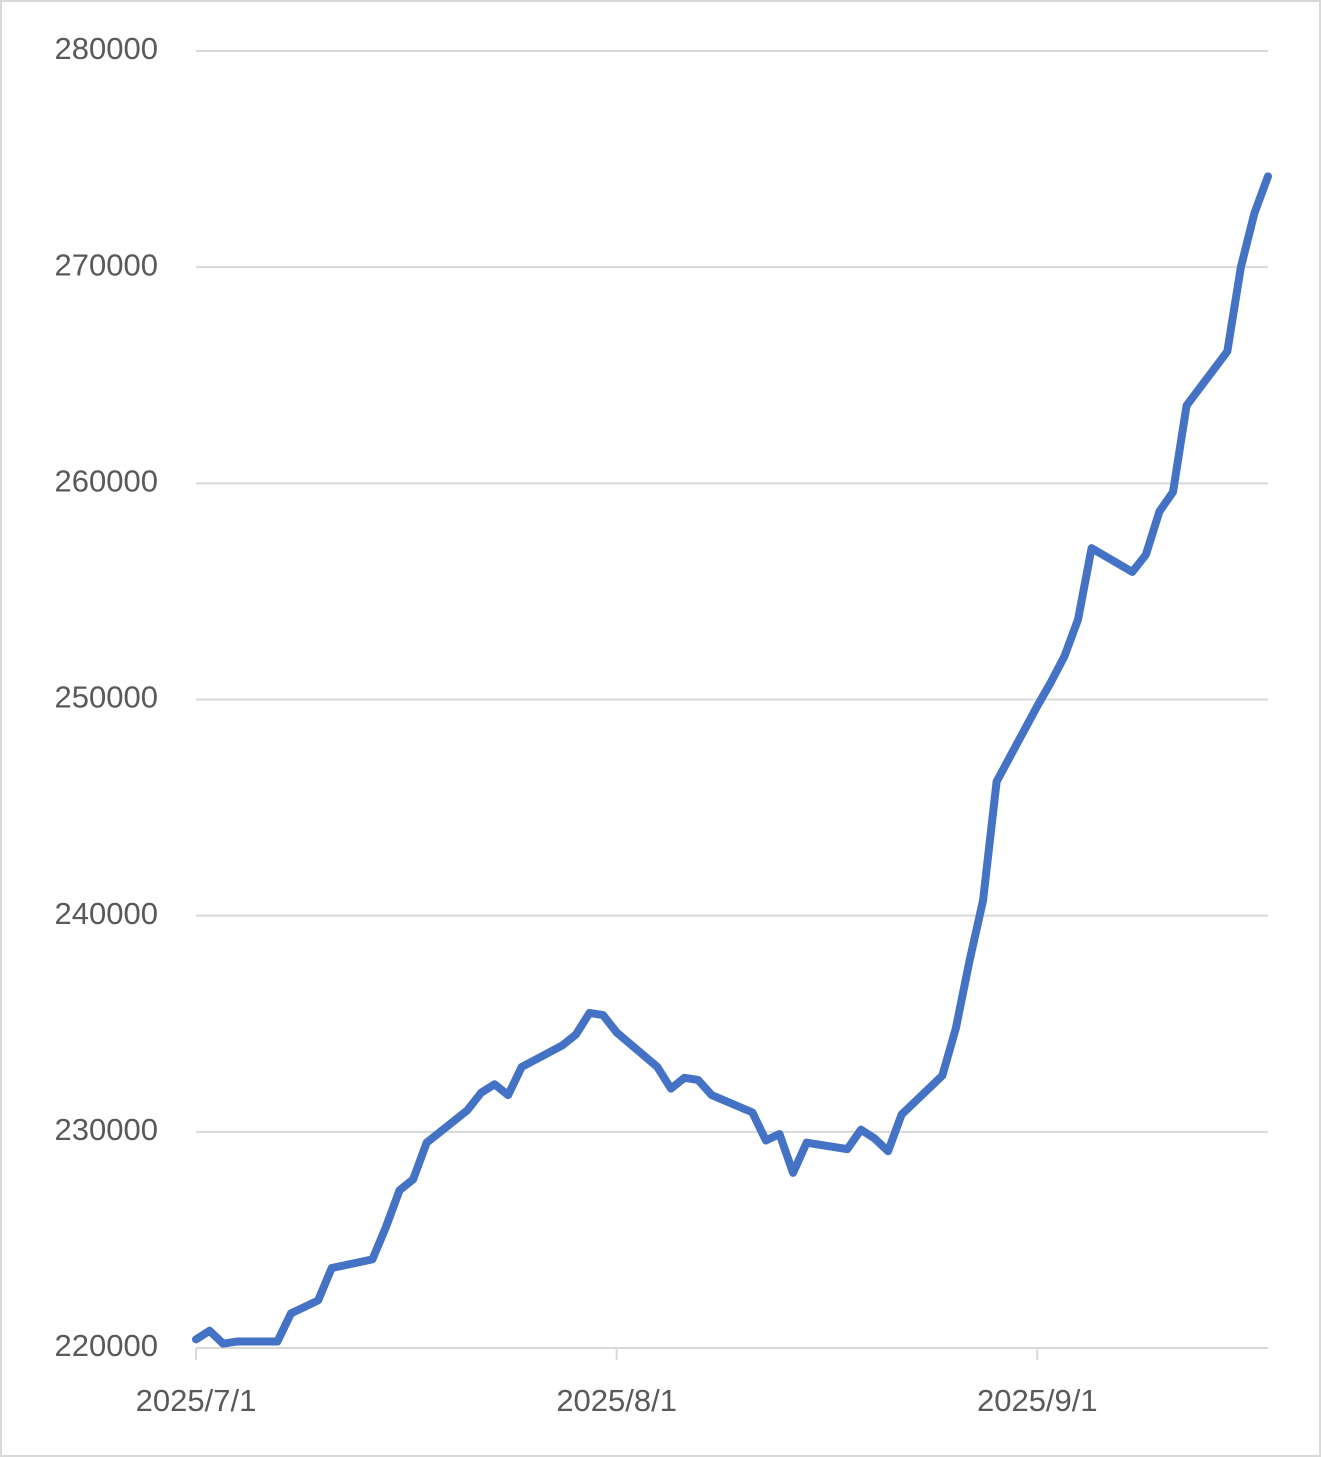 The height and width of the screenshot is (1457, 1321). I want to click on y-tick-label: 270000, so click(106, 264).